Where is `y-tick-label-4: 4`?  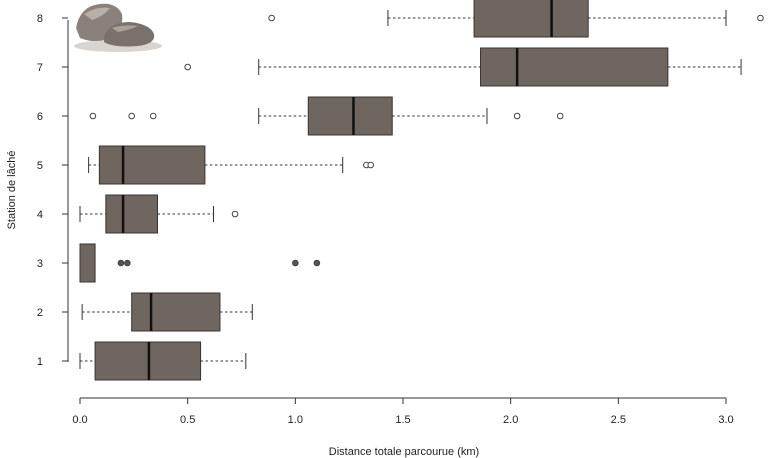
y-tick-label-4: 4 is located at coordinates (40, 215).